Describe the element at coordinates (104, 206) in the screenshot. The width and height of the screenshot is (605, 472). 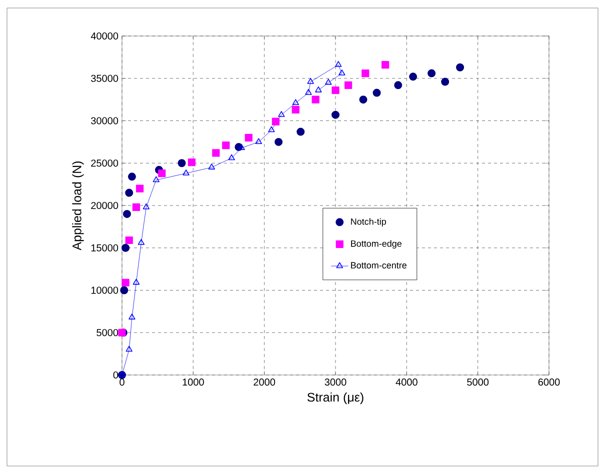
I see `y-tick-label: 20000` at that location.